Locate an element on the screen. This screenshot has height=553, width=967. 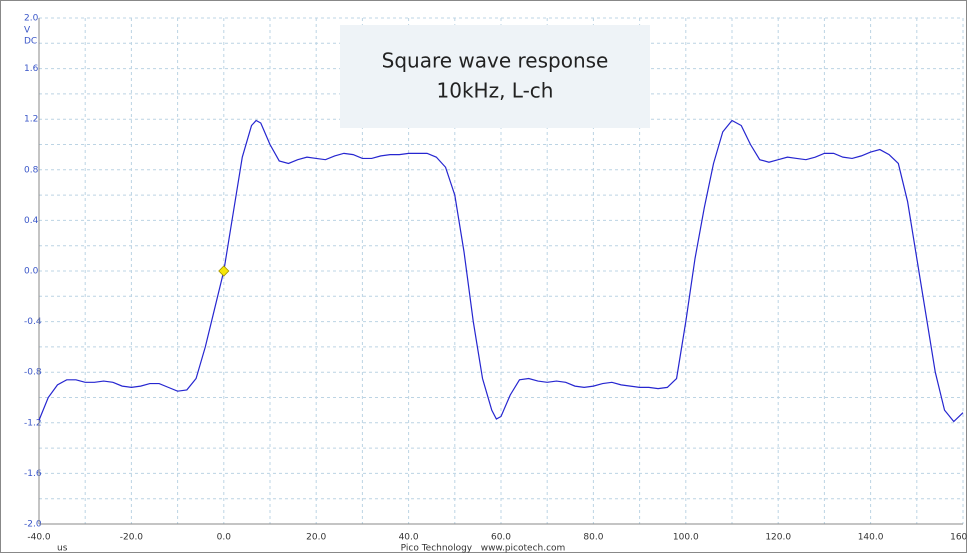
x-tick-label: 60.0 is located at coordinates (501, 538).